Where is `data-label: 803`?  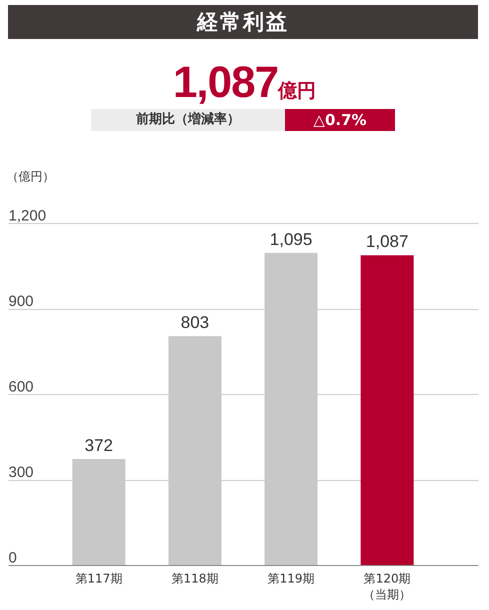 data-label: 803 is located at coordinates (195, 322).